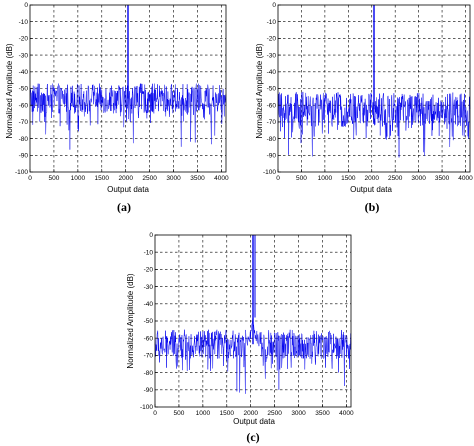 The image size is (474, 446). I want to click on panel-caption: (c), so click(252, 437).